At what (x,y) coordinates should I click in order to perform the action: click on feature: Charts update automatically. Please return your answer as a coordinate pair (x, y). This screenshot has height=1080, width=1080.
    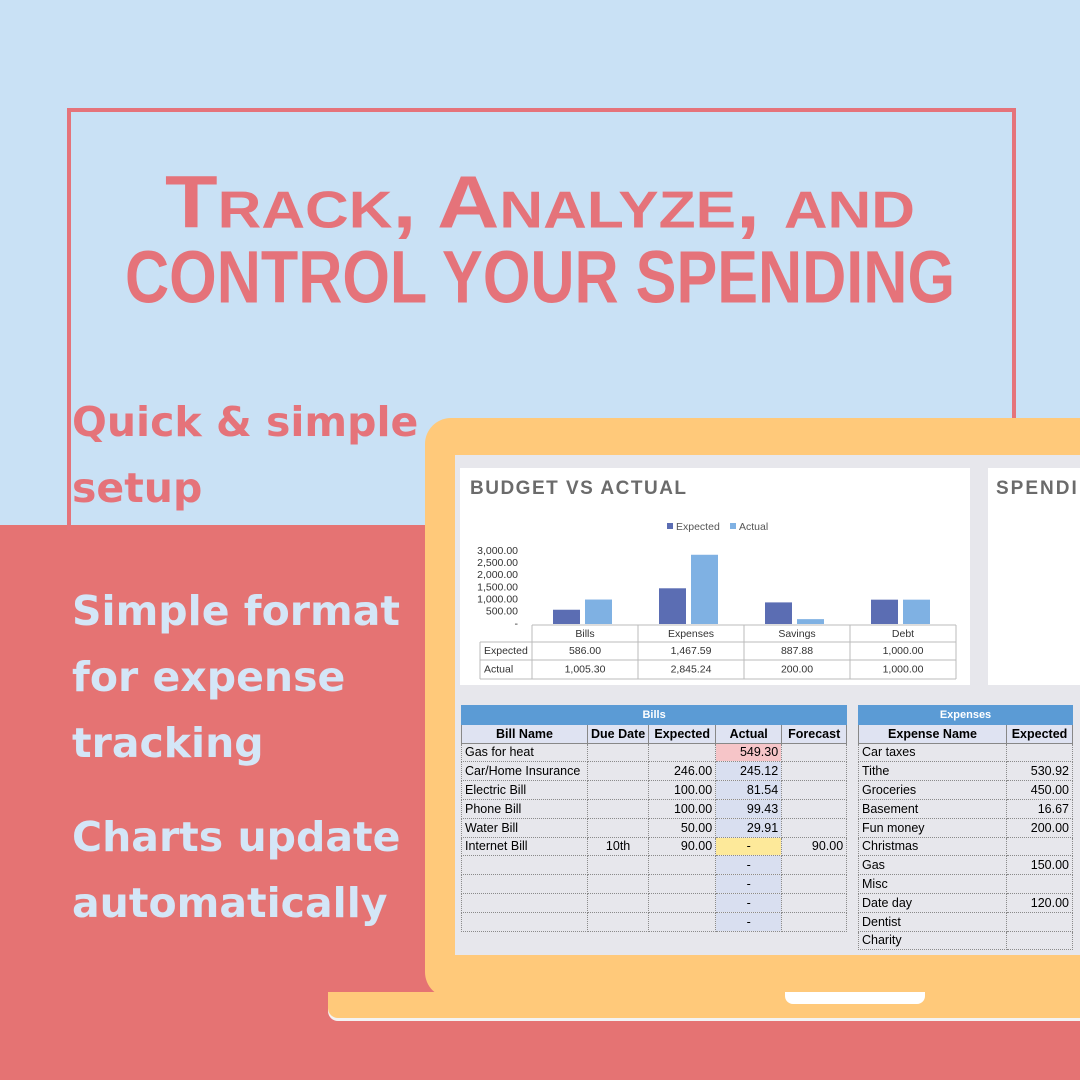
    Looking at the image, I should click on (236, 870).